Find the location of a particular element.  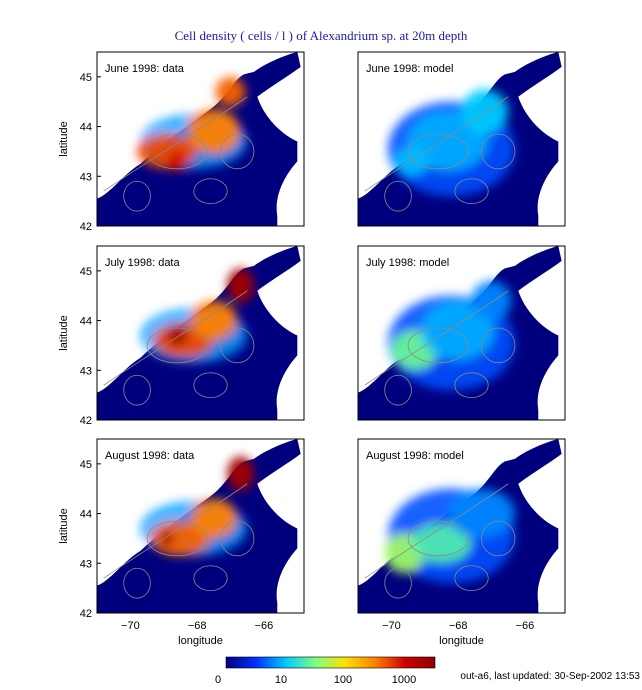

xlabel: longitude is located at coordinates (461, 641).